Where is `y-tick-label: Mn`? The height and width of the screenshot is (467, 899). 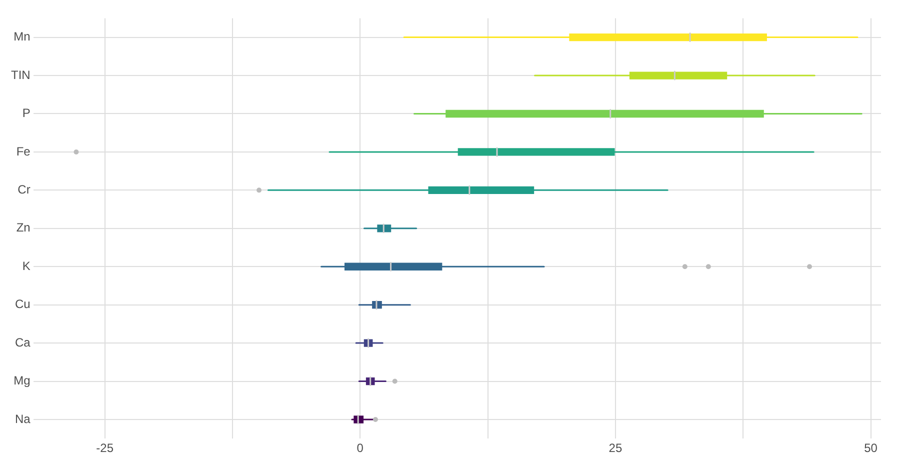
y-tick-label: Mn is located at coordinates (22, 37).